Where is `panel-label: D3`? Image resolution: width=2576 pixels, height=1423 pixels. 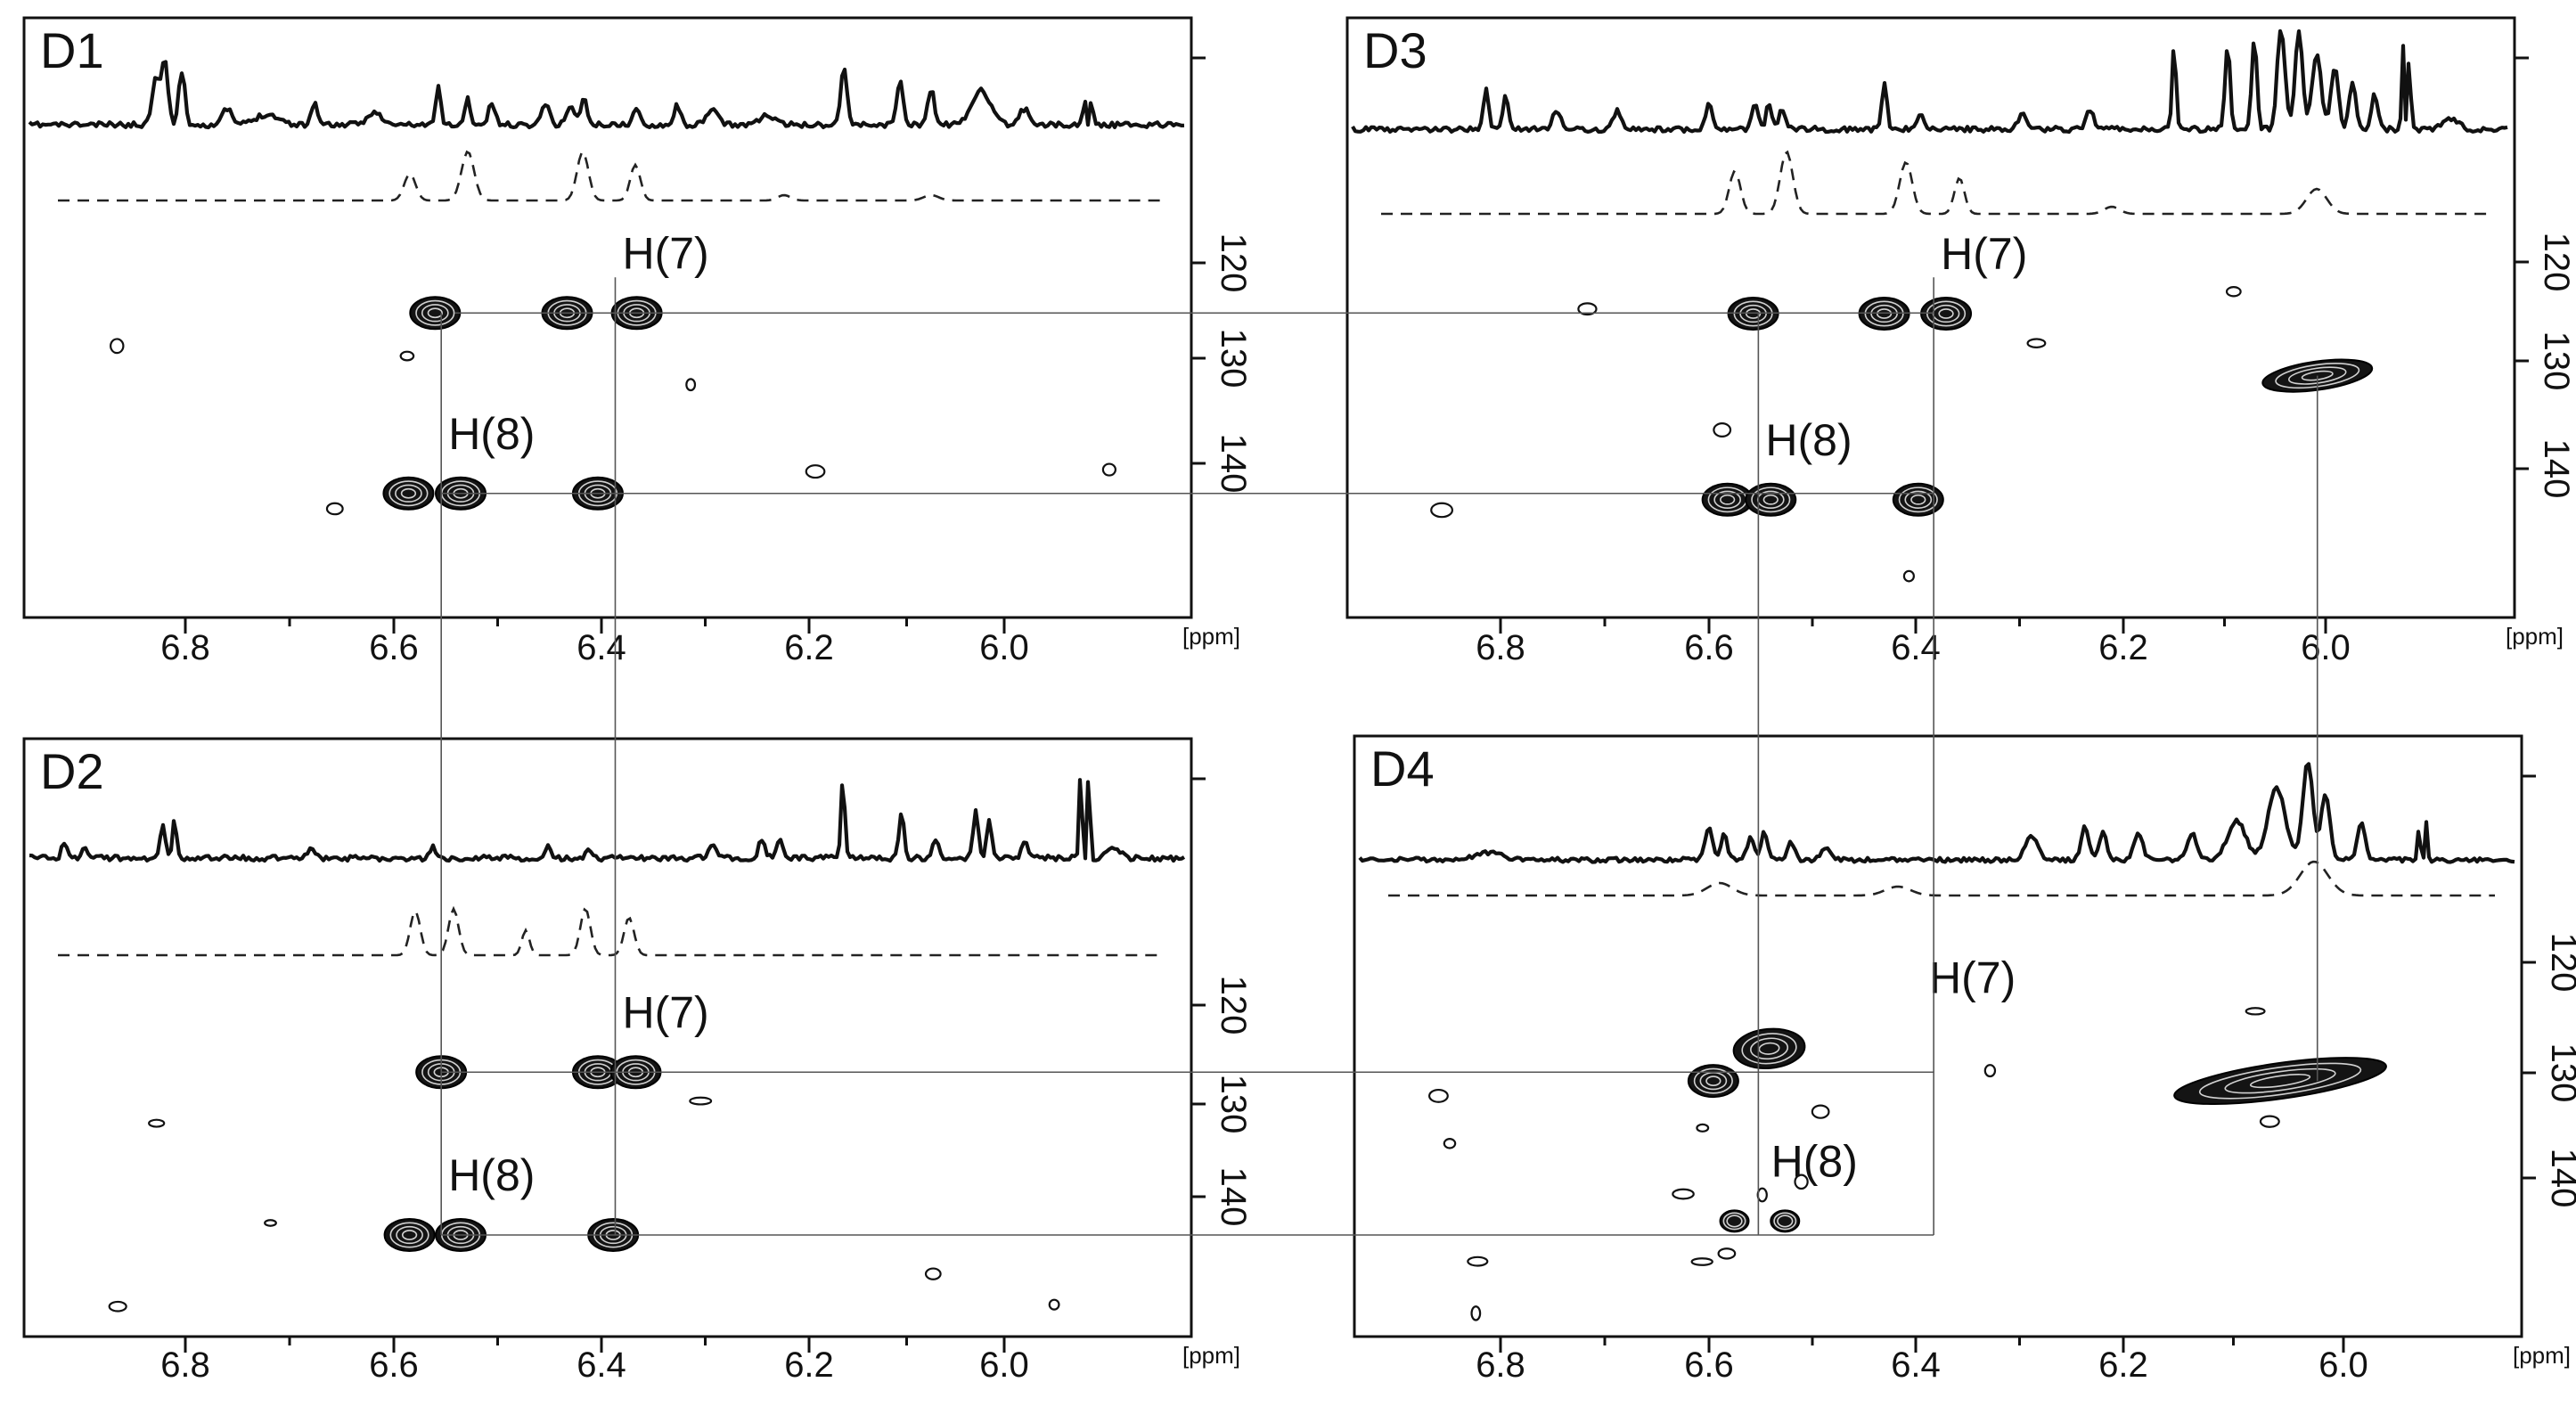 panel-label: D3 is located at coordinates (1395, 50).